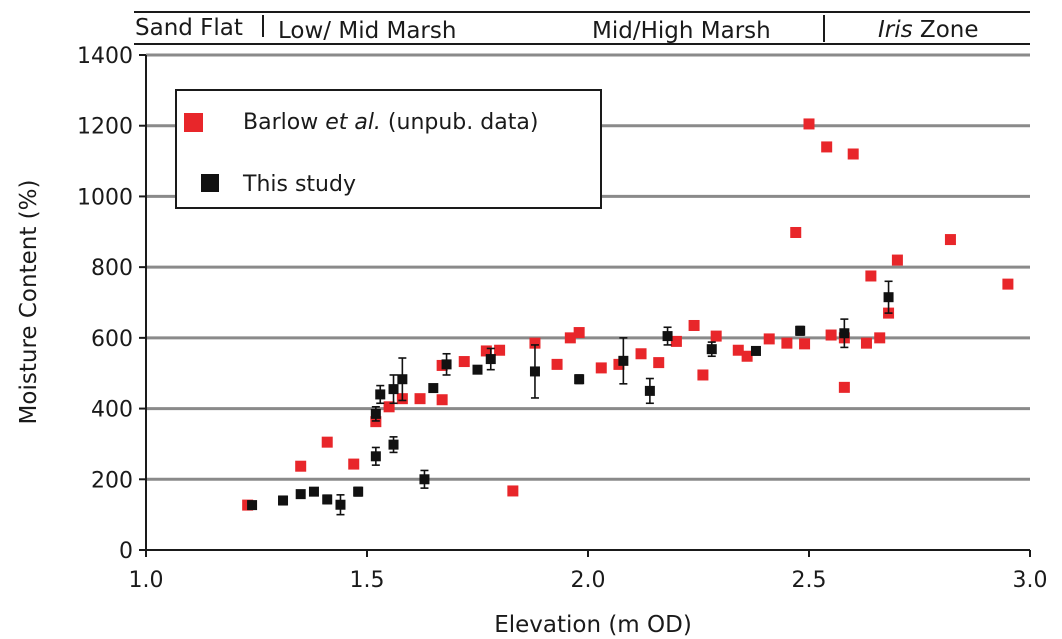 The image size is (1062, 639). Describe the element at coordinates (112, 480) in the screenshot. I see `y-tick-label-200: 200` at that location.